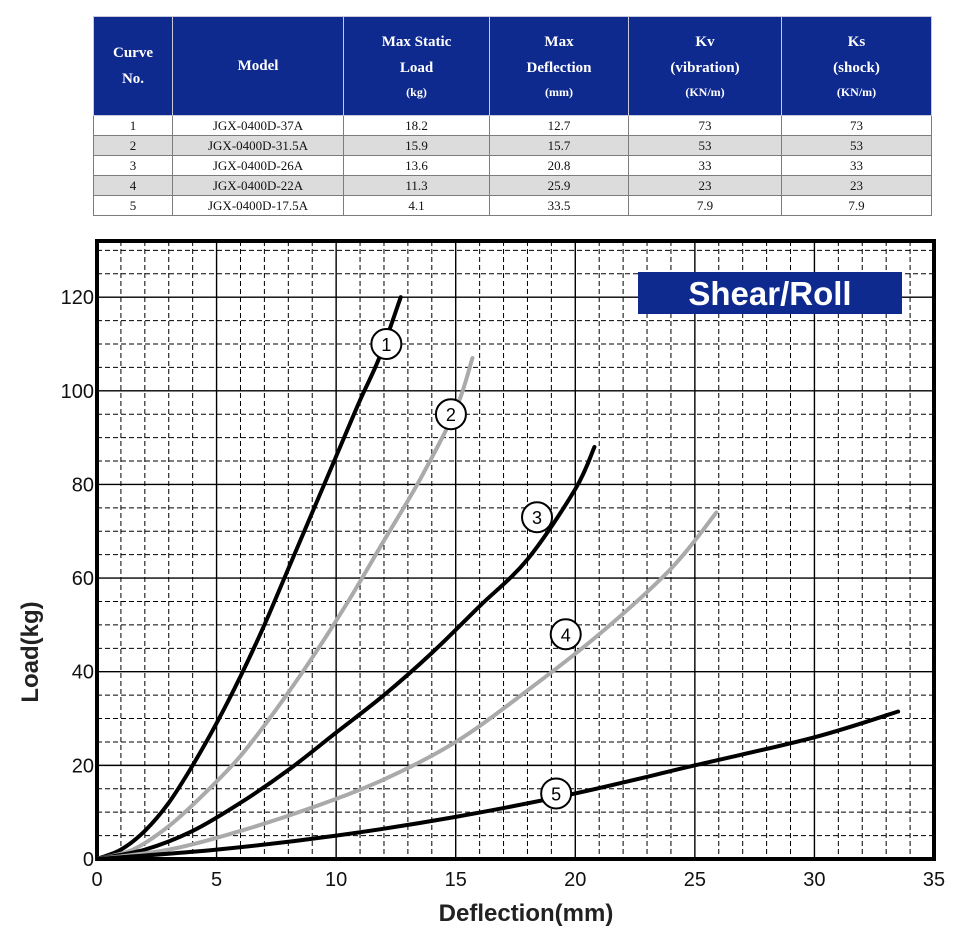  What do you see at coordinates (258, 205) in the screenshot?
I see `table-cell: JGX-0400D-17.5A` at bounding box center [258, 205].